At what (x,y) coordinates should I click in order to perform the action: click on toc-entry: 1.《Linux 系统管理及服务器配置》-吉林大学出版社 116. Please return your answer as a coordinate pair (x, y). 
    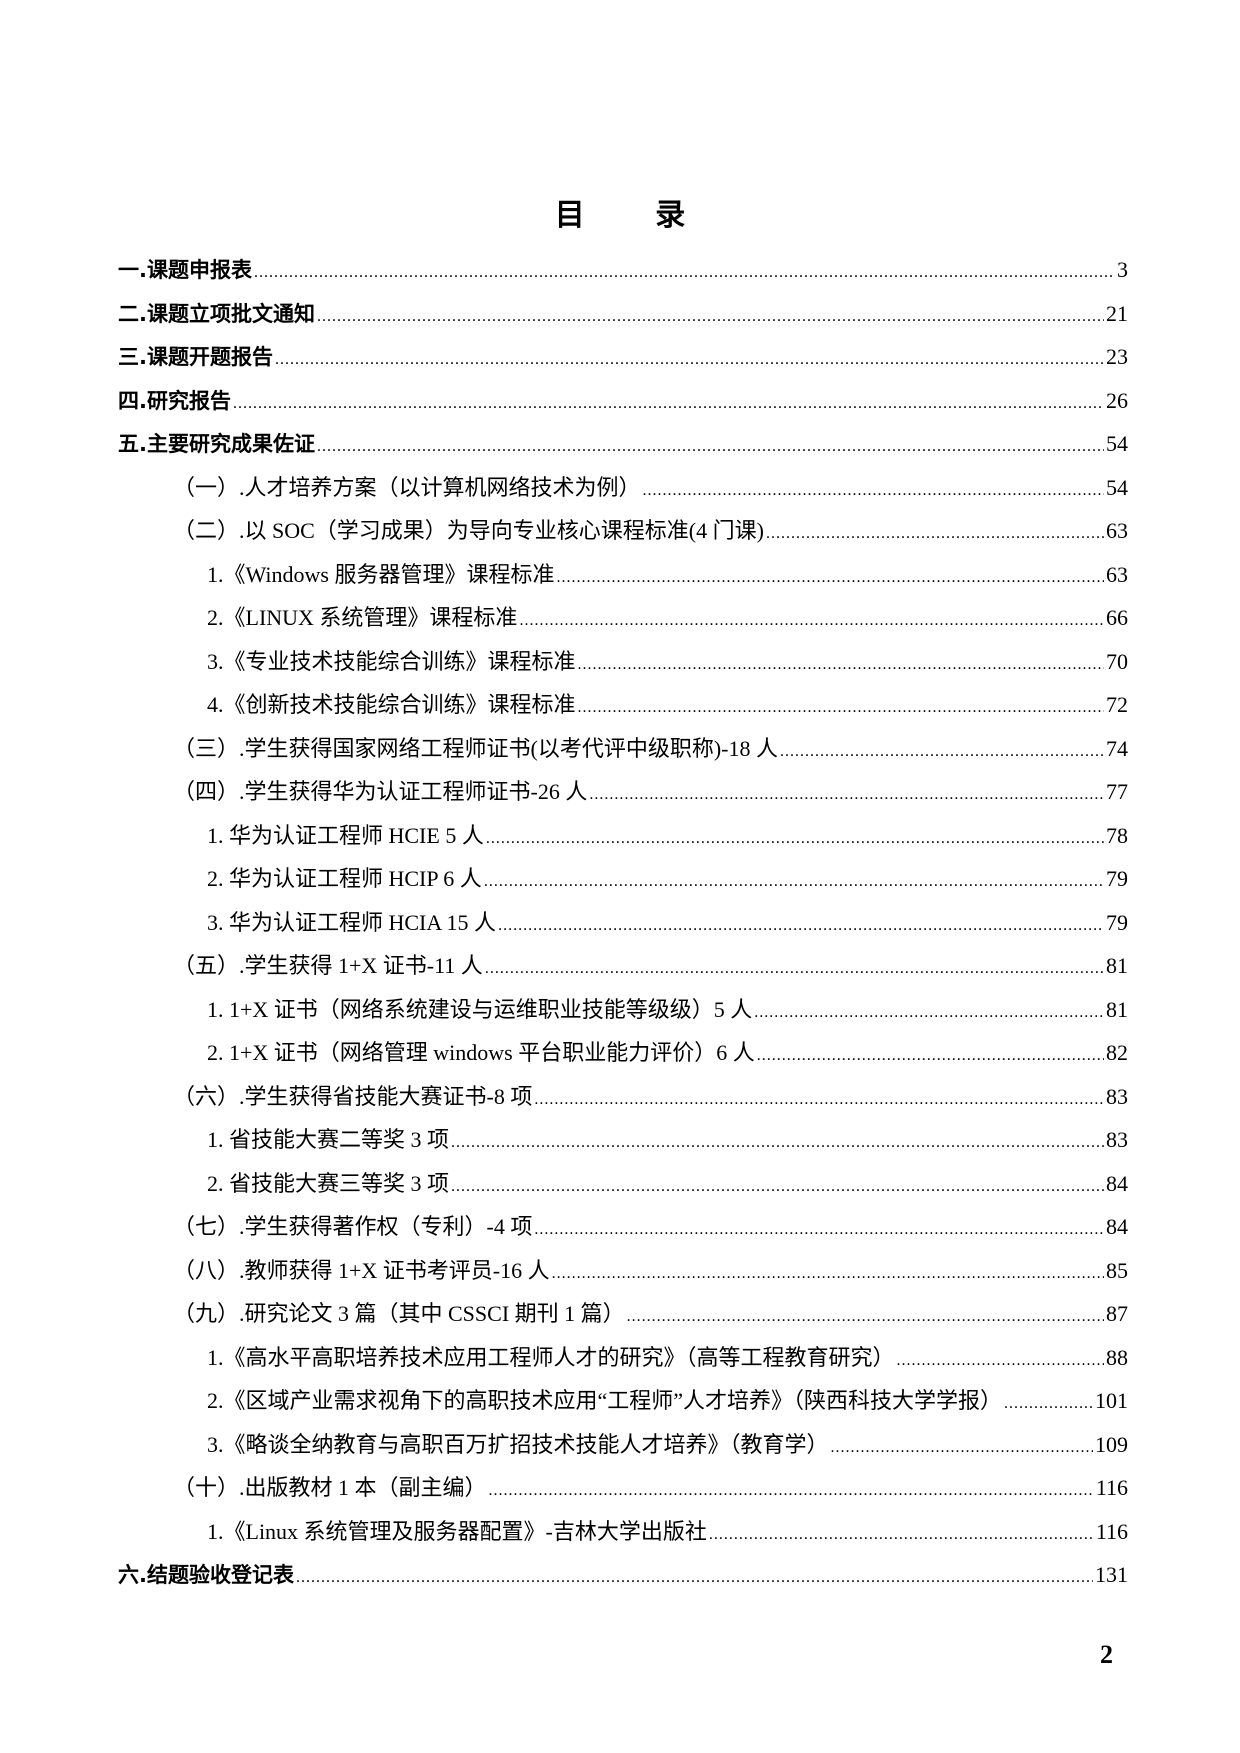
    Looking at the image, I should click on (623, 1536).